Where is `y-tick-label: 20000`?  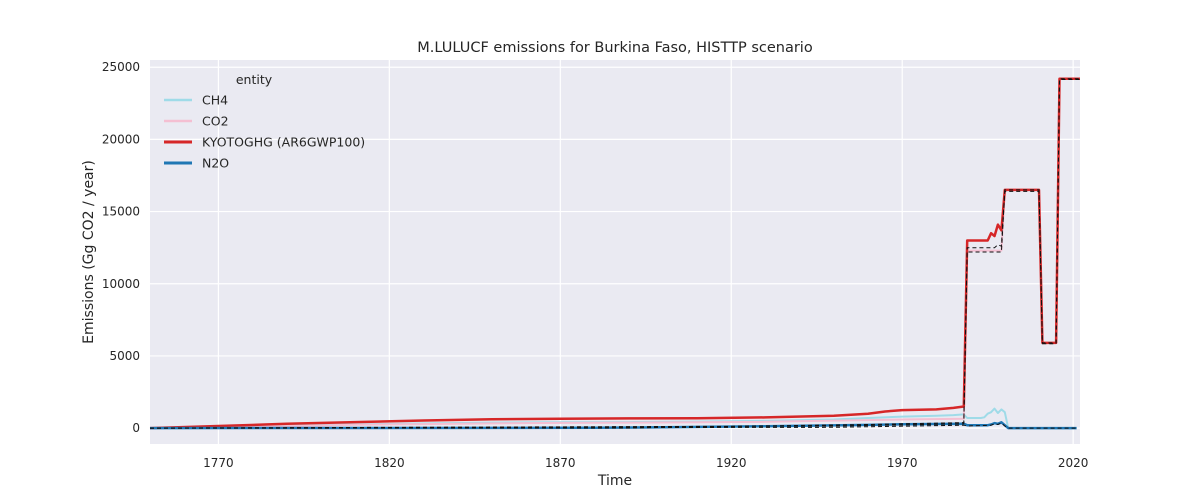 y-tick-label: 20000 is located at coordinates (121, 139).